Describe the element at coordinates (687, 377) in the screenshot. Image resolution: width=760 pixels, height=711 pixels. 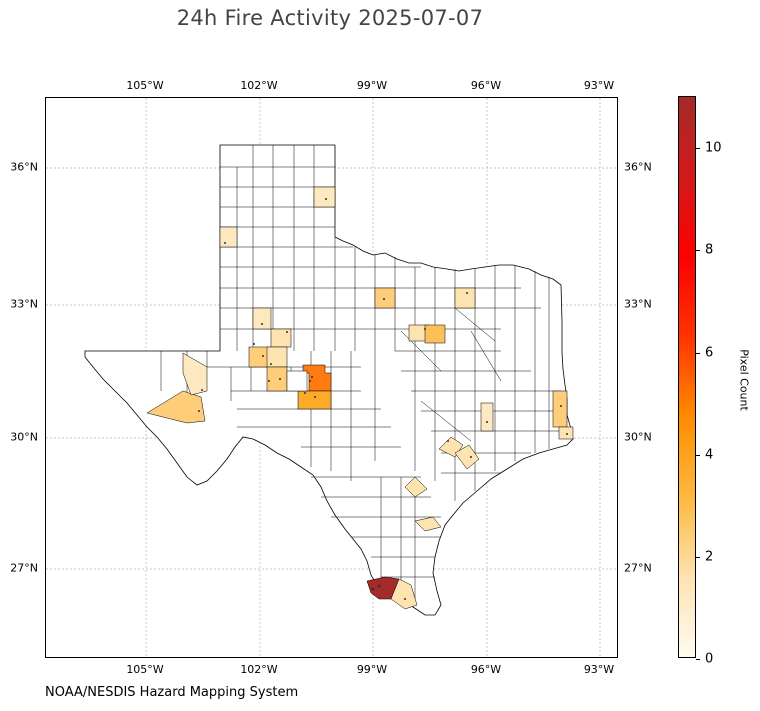
I see `colorbar` at that location.